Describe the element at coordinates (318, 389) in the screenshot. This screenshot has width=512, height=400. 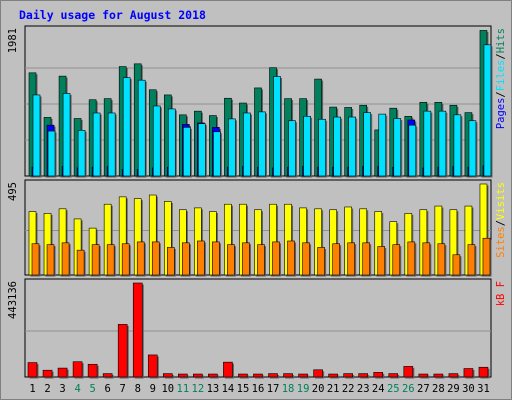
I see `x-tick-label: 20` at that location.